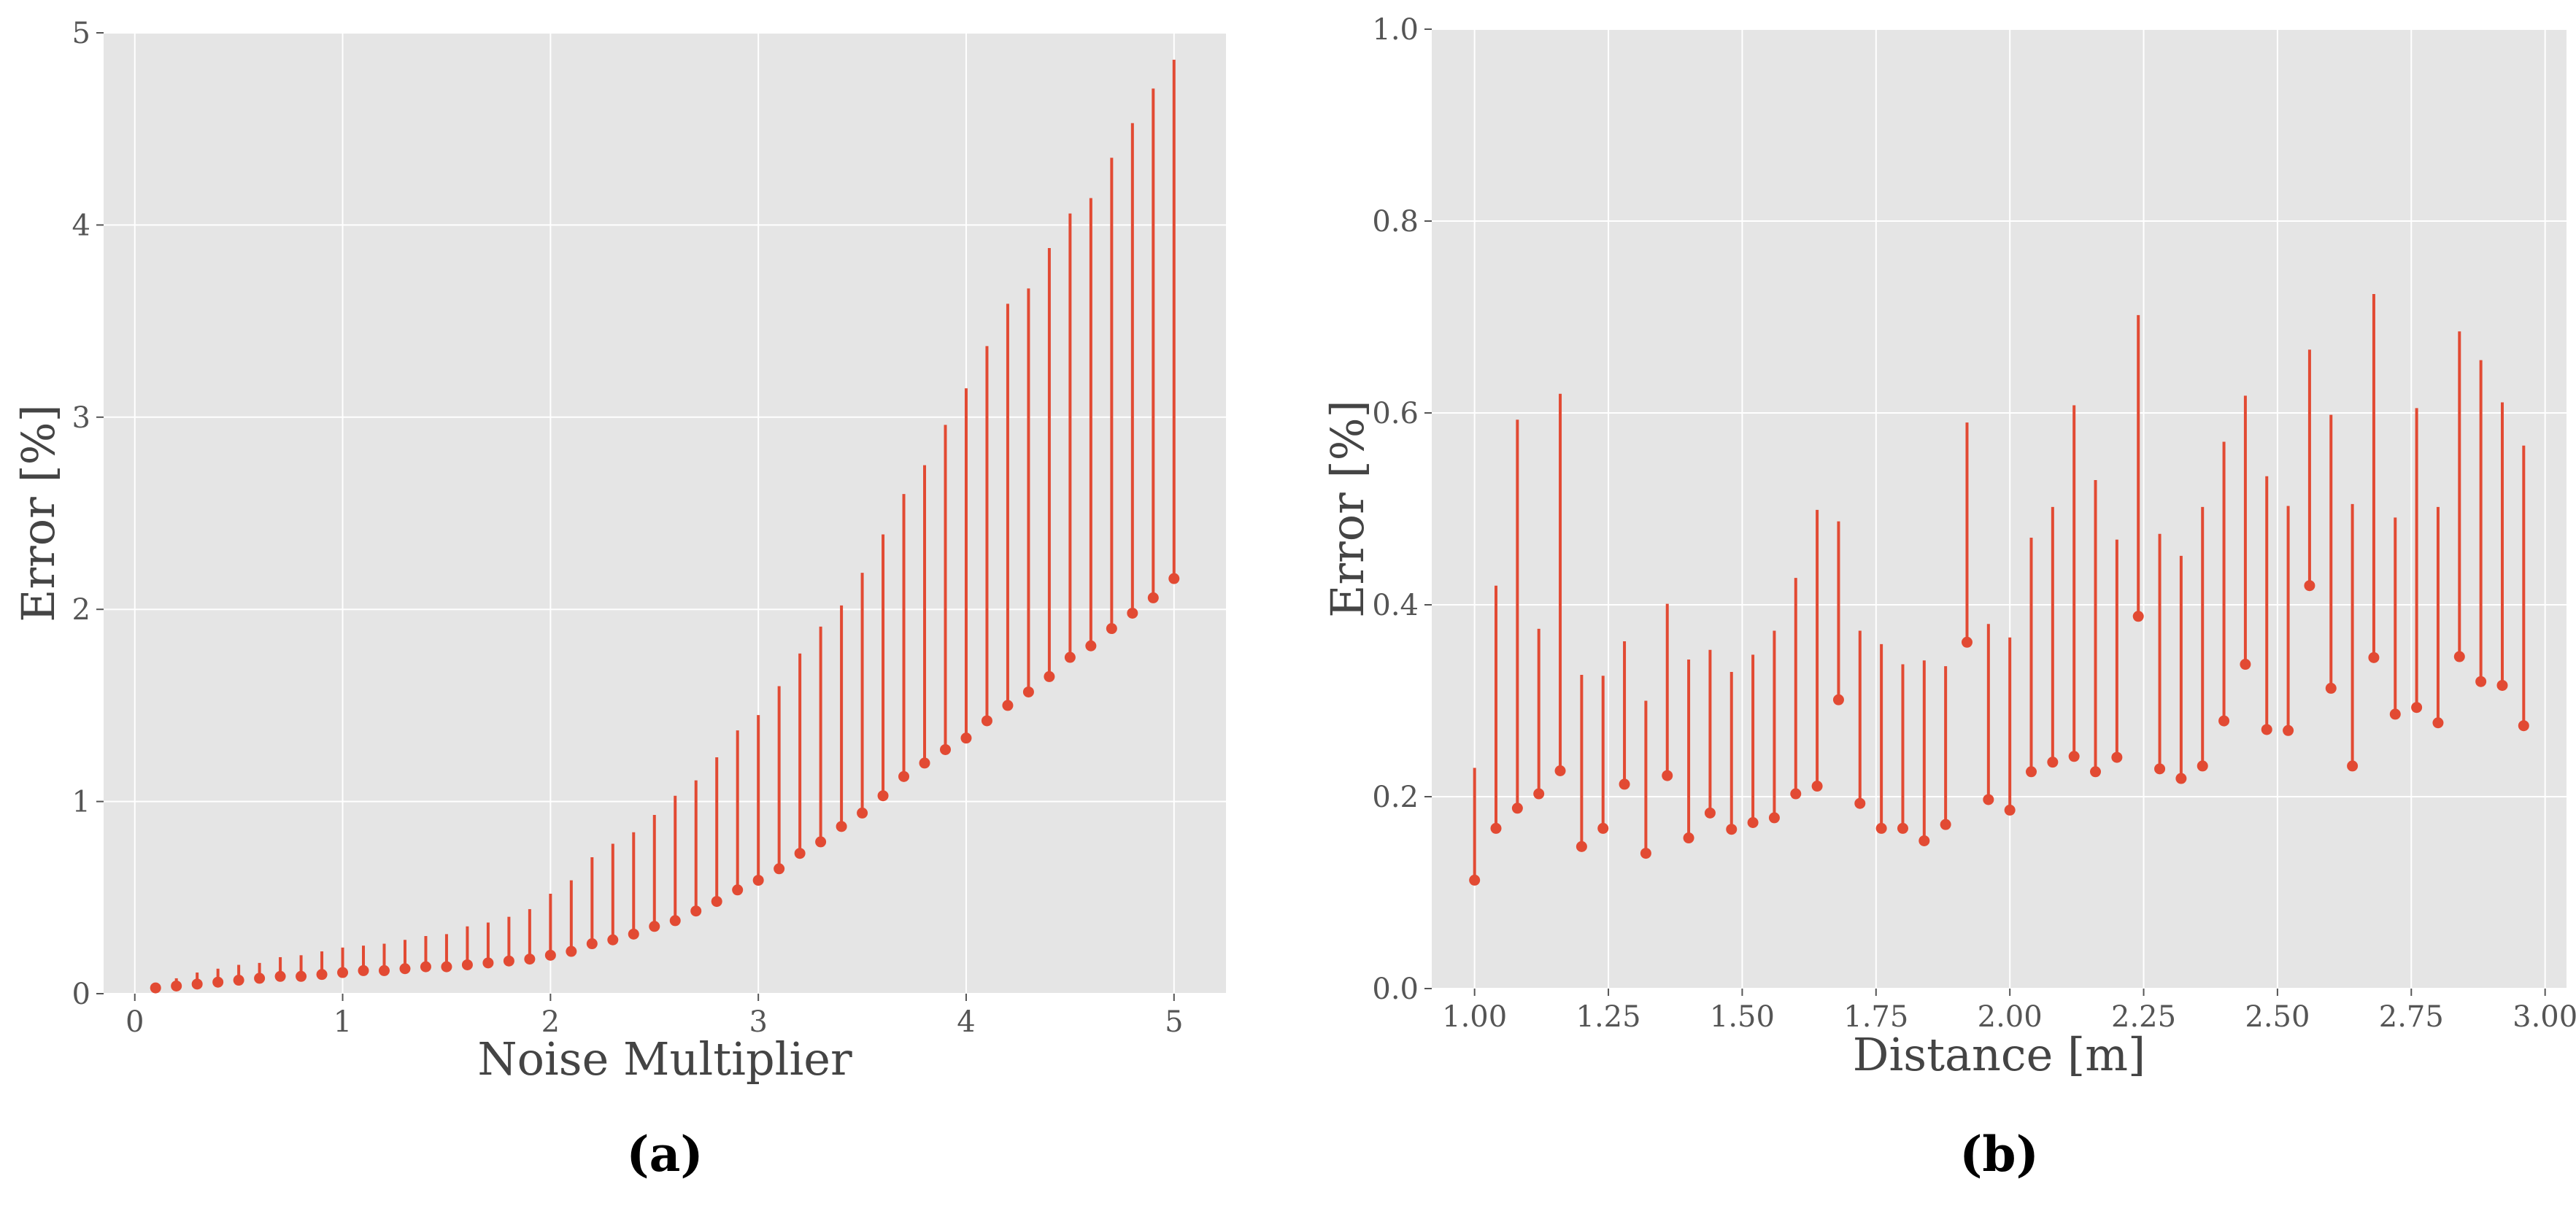 This screenshot has height=1214, width=2576. Describe the element at coordinates (81, 610) in the screenshot. I see `y-tick-label: 2` at that location.